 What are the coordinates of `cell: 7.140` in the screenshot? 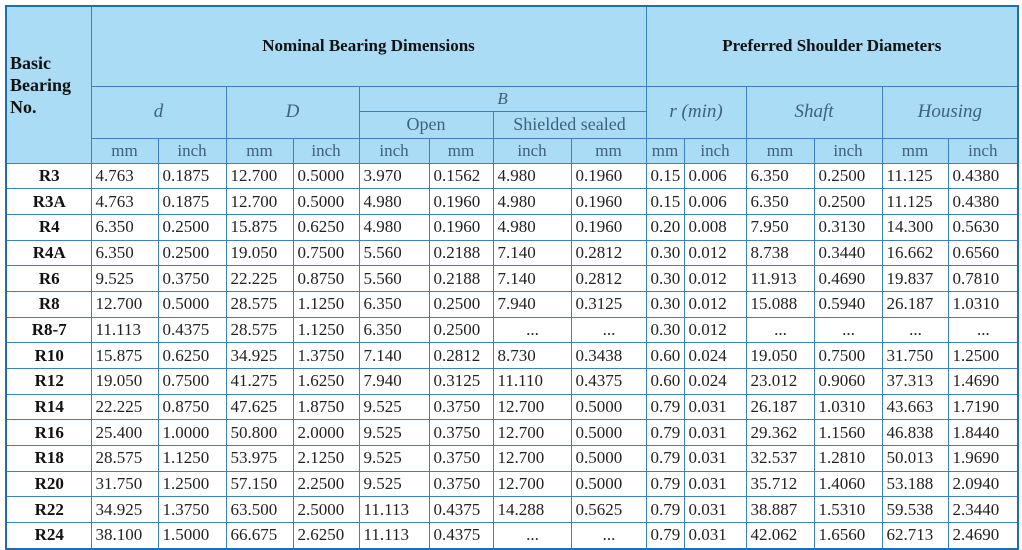 It's located at (532, 278).